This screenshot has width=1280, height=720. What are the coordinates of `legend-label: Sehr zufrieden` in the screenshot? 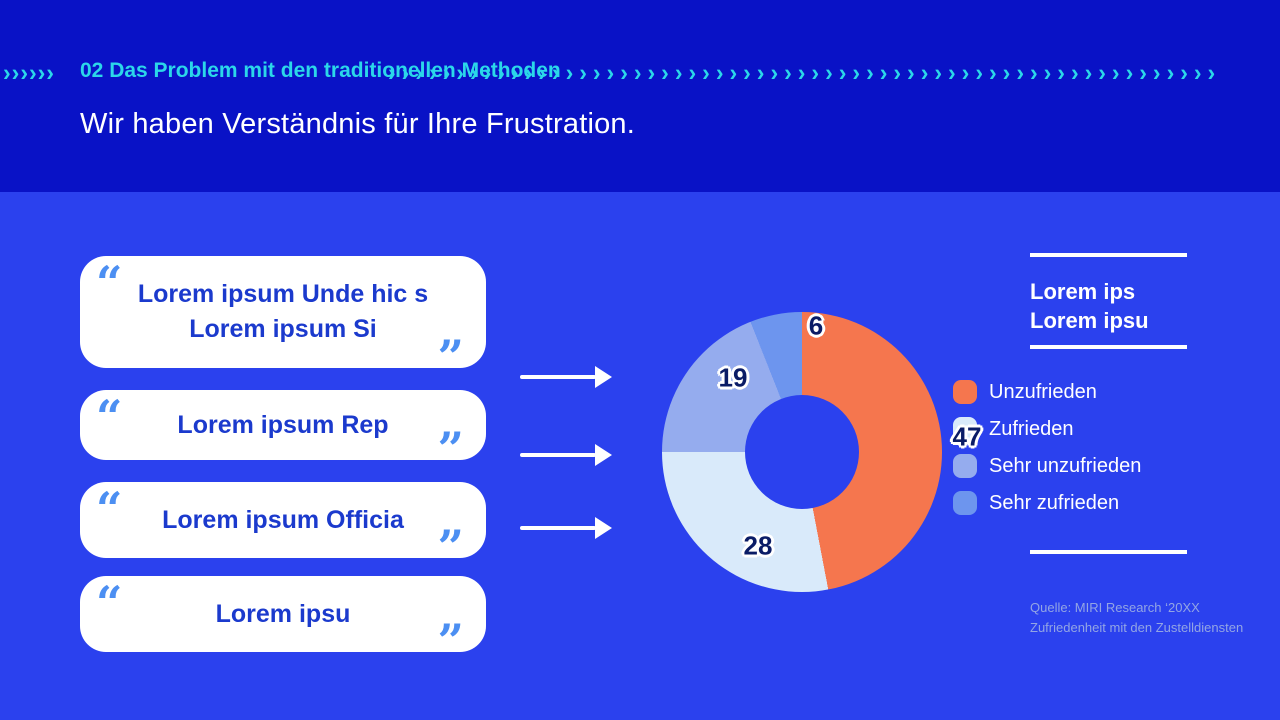 It's located at (1054, 502).